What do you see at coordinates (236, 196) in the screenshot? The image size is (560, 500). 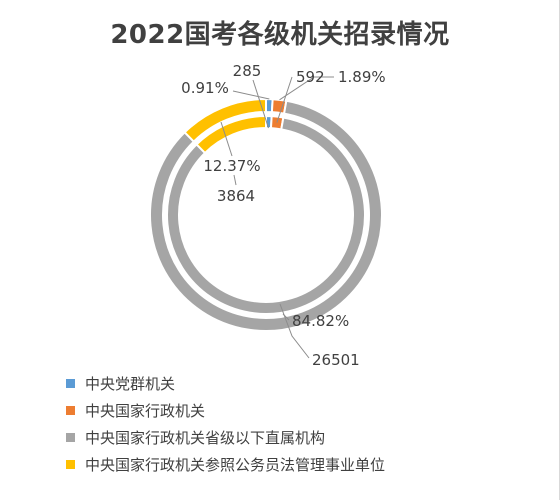 I see `value-label-public-institutions: 3864` at bounding box center [236, 196].